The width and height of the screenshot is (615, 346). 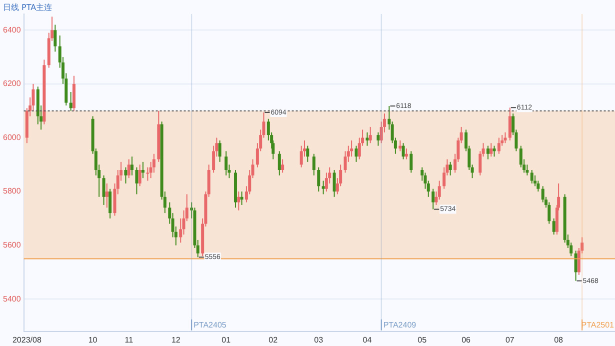 What do you see at coordinates (12, 191) in the screenshot?
I see `y-tick-label: 5800` at bounding box center [12, 191].